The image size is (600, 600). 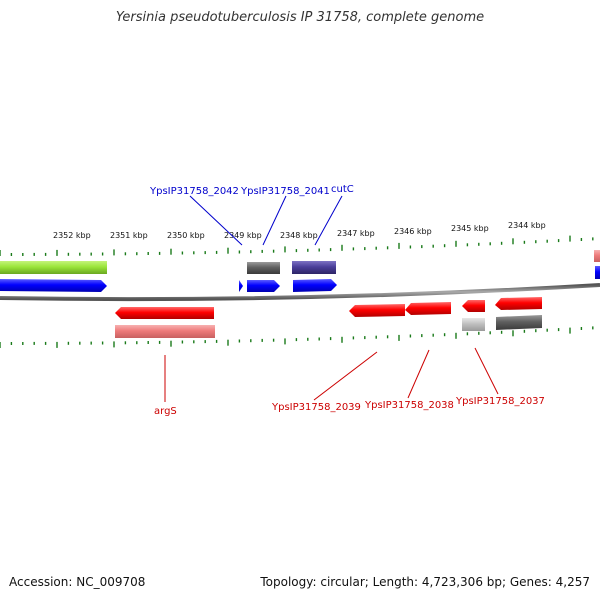 What do you see at coordinates (285, 191) in the screenshot?
I see `gene-label-2041: YpsIP31758_2041` at bounding box center [285, 191].